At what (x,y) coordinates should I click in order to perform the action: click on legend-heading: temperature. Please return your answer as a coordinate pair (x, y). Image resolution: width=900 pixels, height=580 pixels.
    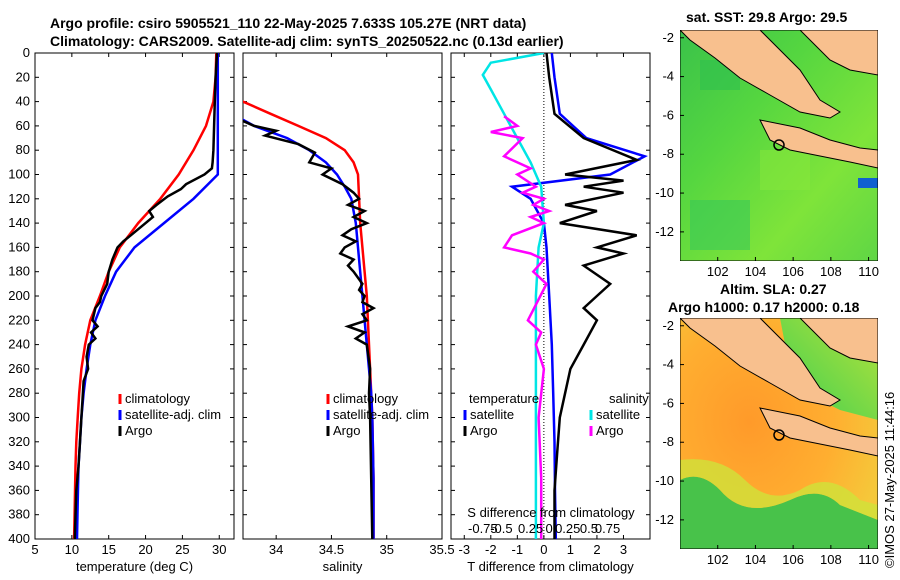
    Looking at the image, I should click on (504, 398).